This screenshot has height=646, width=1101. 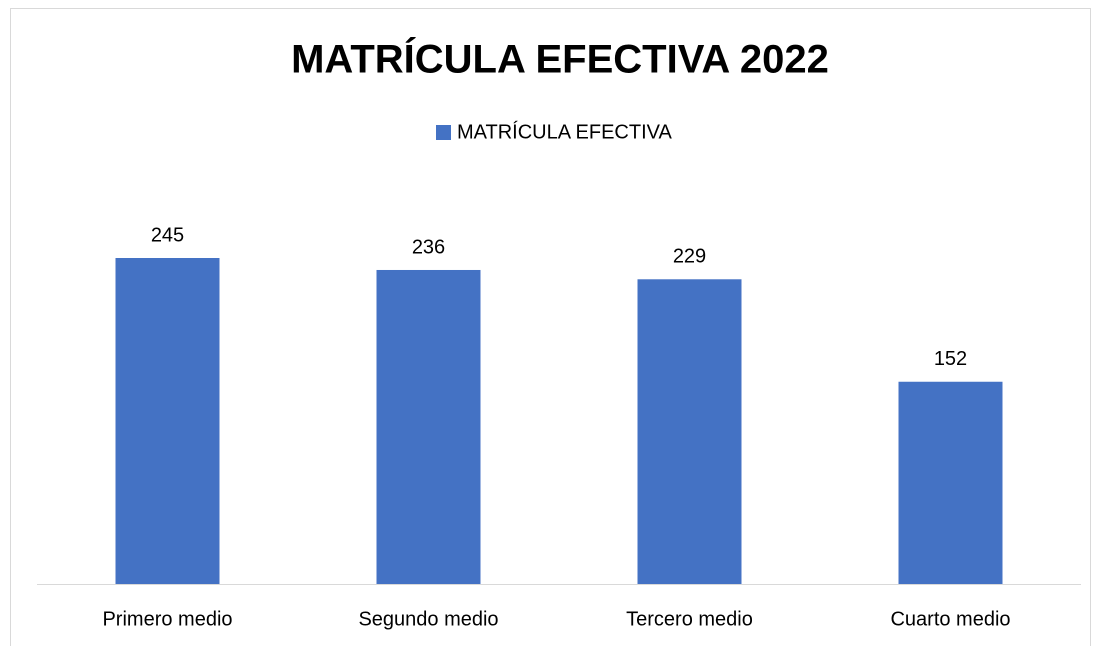 What do you see at coordinates (167, 619) in the screenshot?
I see `x-tick-label: Primero medio` at bounding box center [167, 619].